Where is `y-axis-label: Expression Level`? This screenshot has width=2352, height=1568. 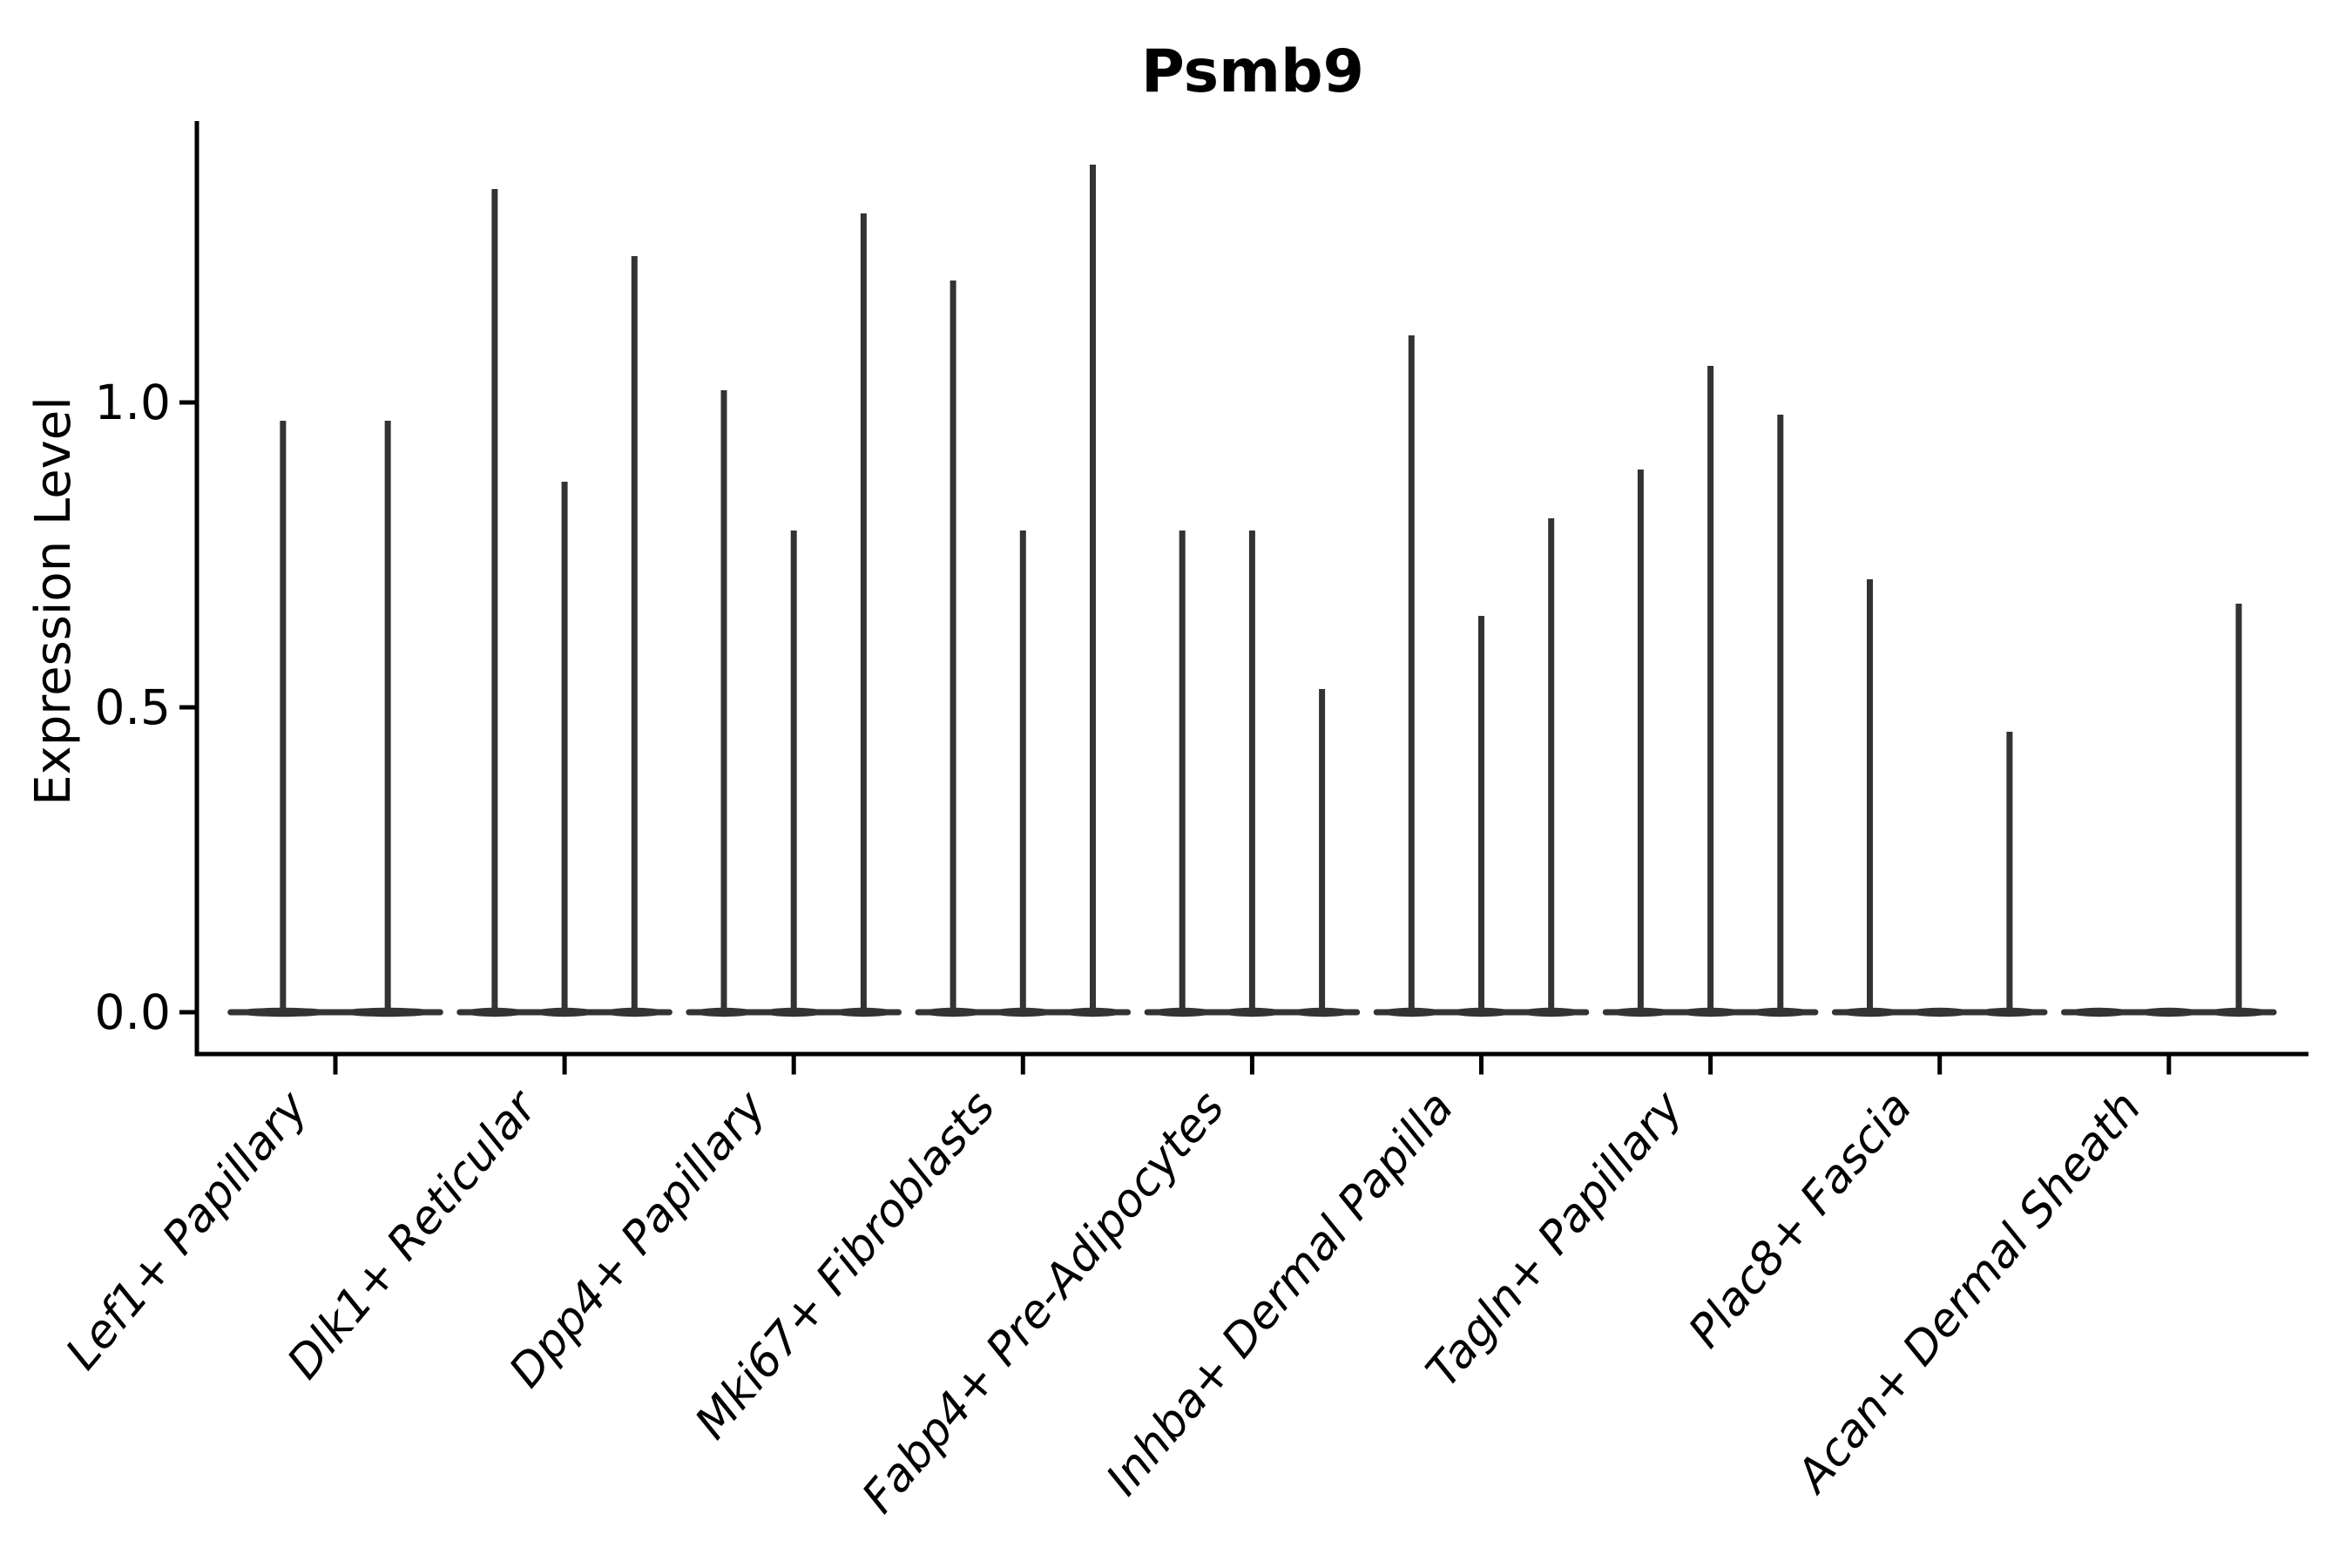
y-axis-label: Expression Level is located at coordinates (53, 601).